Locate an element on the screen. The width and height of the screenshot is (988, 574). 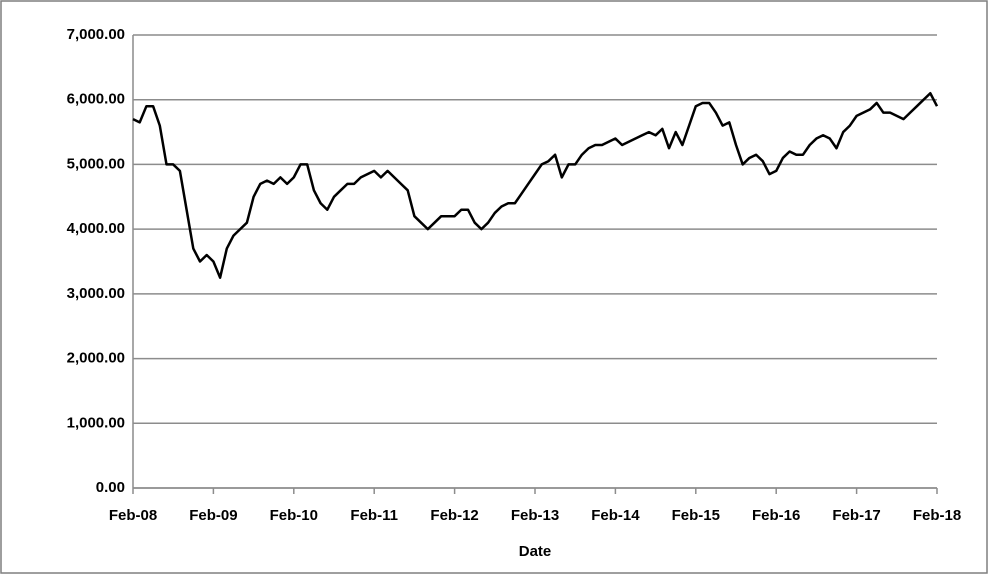
x-tick-label: Feb-14 is located at coordinates (615, 515).